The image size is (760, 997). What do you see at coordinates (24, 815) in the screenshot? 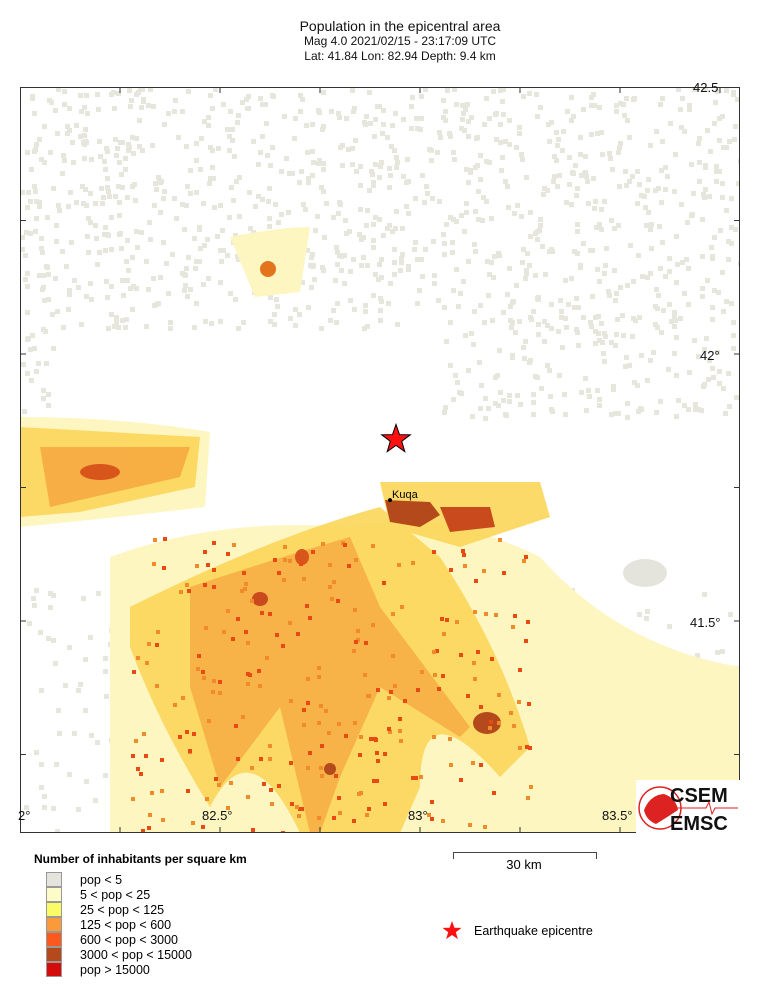
I see `x-tick: 2°` at bounding box center [24, 815].